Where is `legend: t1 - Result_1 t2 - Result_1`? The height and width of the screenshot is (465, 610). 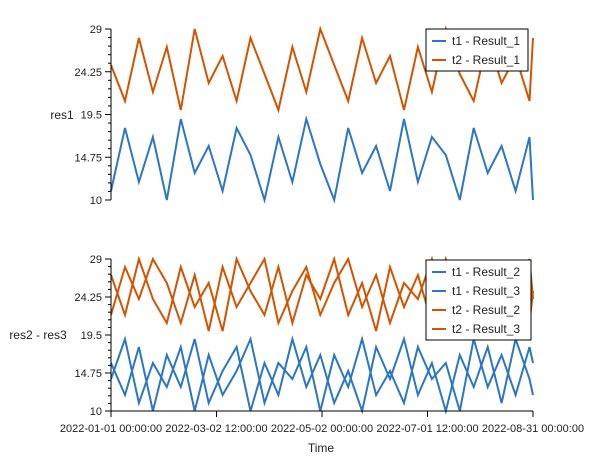
legend: t1 - Result_1 t2 - Result_1 is located at coordinates (477, 50).